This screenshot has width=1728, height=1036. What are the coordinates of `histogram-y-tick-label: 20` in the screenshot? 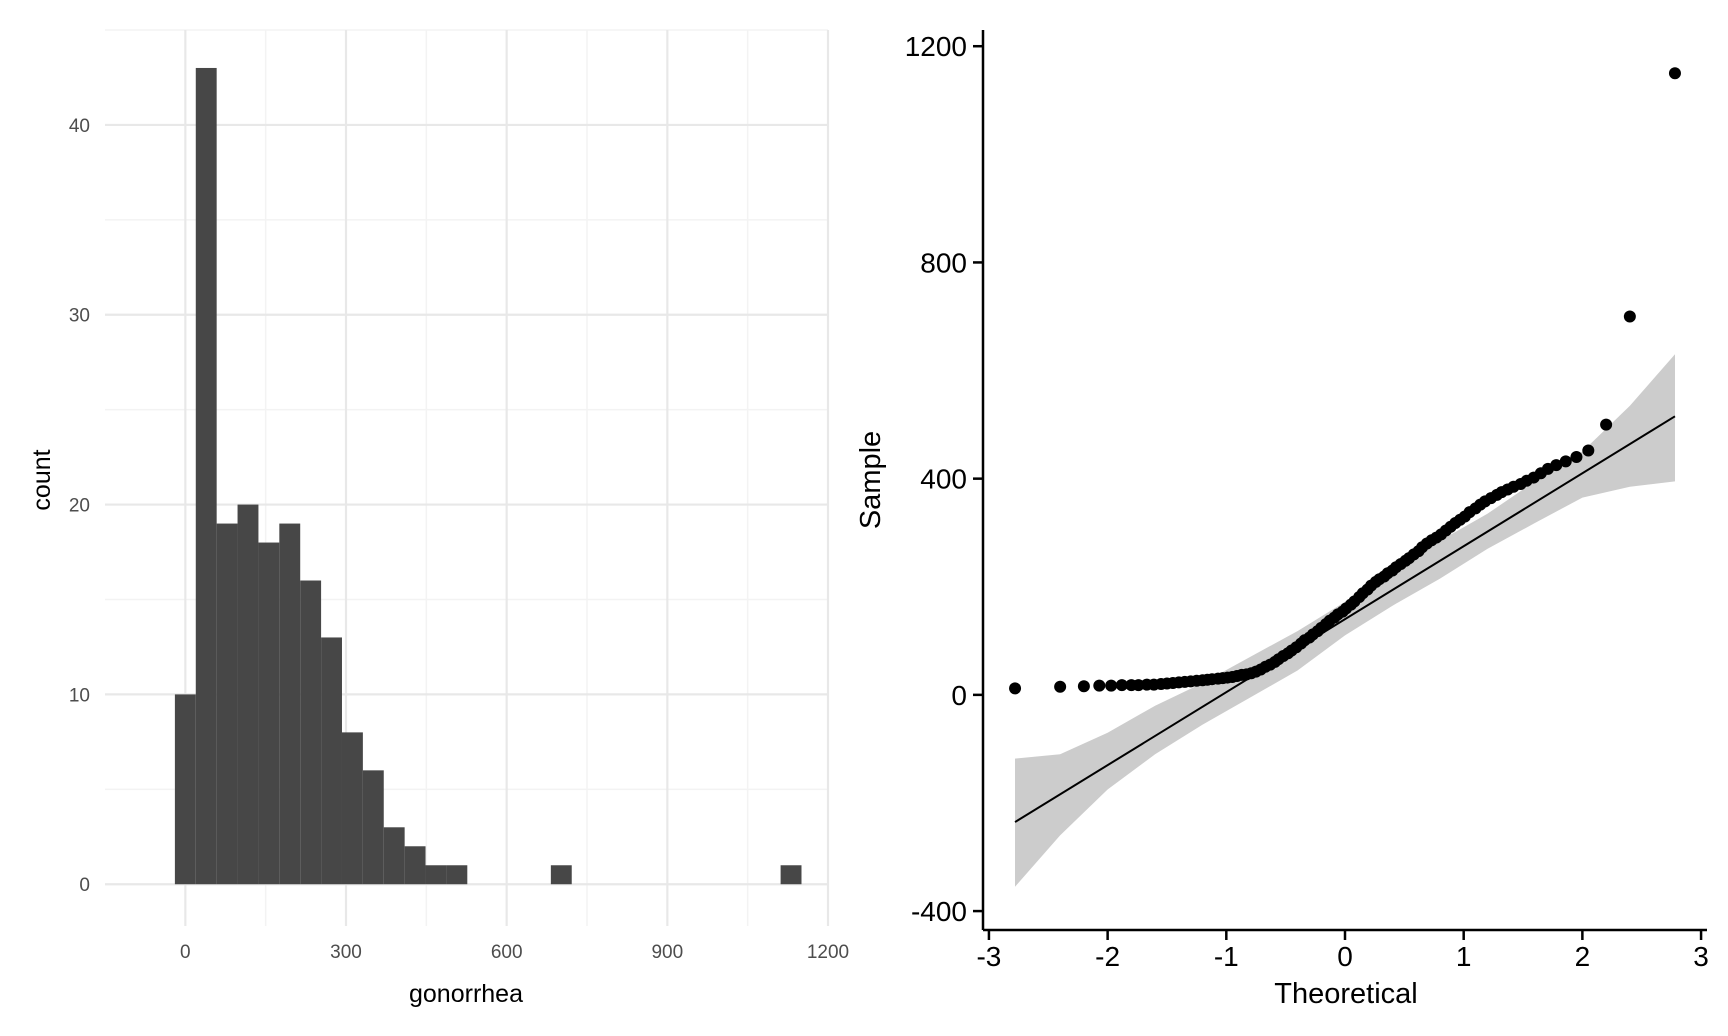 It's located at (79, 506).